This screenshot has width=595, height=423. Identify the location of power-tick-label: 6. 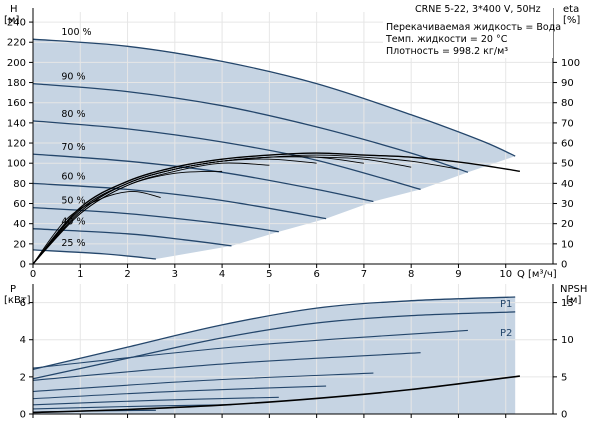
(23, 303).